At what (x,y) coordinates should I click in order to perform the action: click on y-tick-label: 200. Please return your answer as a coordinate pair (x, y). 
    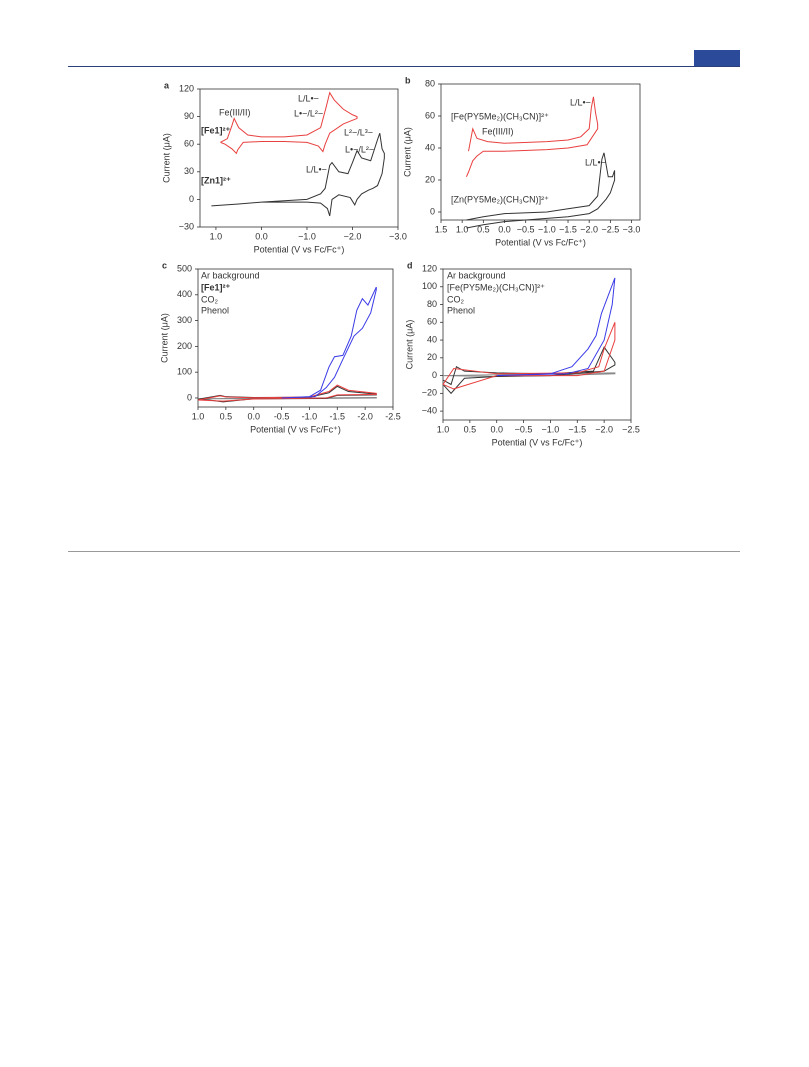
    Looking at the image, I should click on (184, 346).